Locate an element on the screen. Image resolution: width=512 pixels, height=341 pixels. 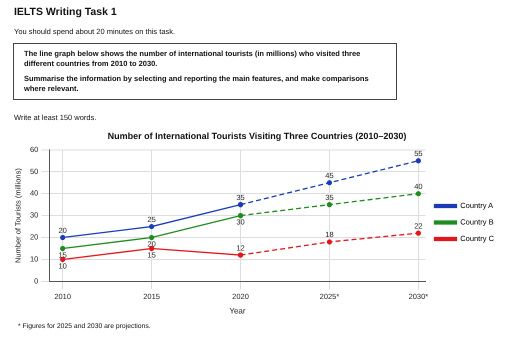
x-axis-title: Year is located at coordinates (237, 311).